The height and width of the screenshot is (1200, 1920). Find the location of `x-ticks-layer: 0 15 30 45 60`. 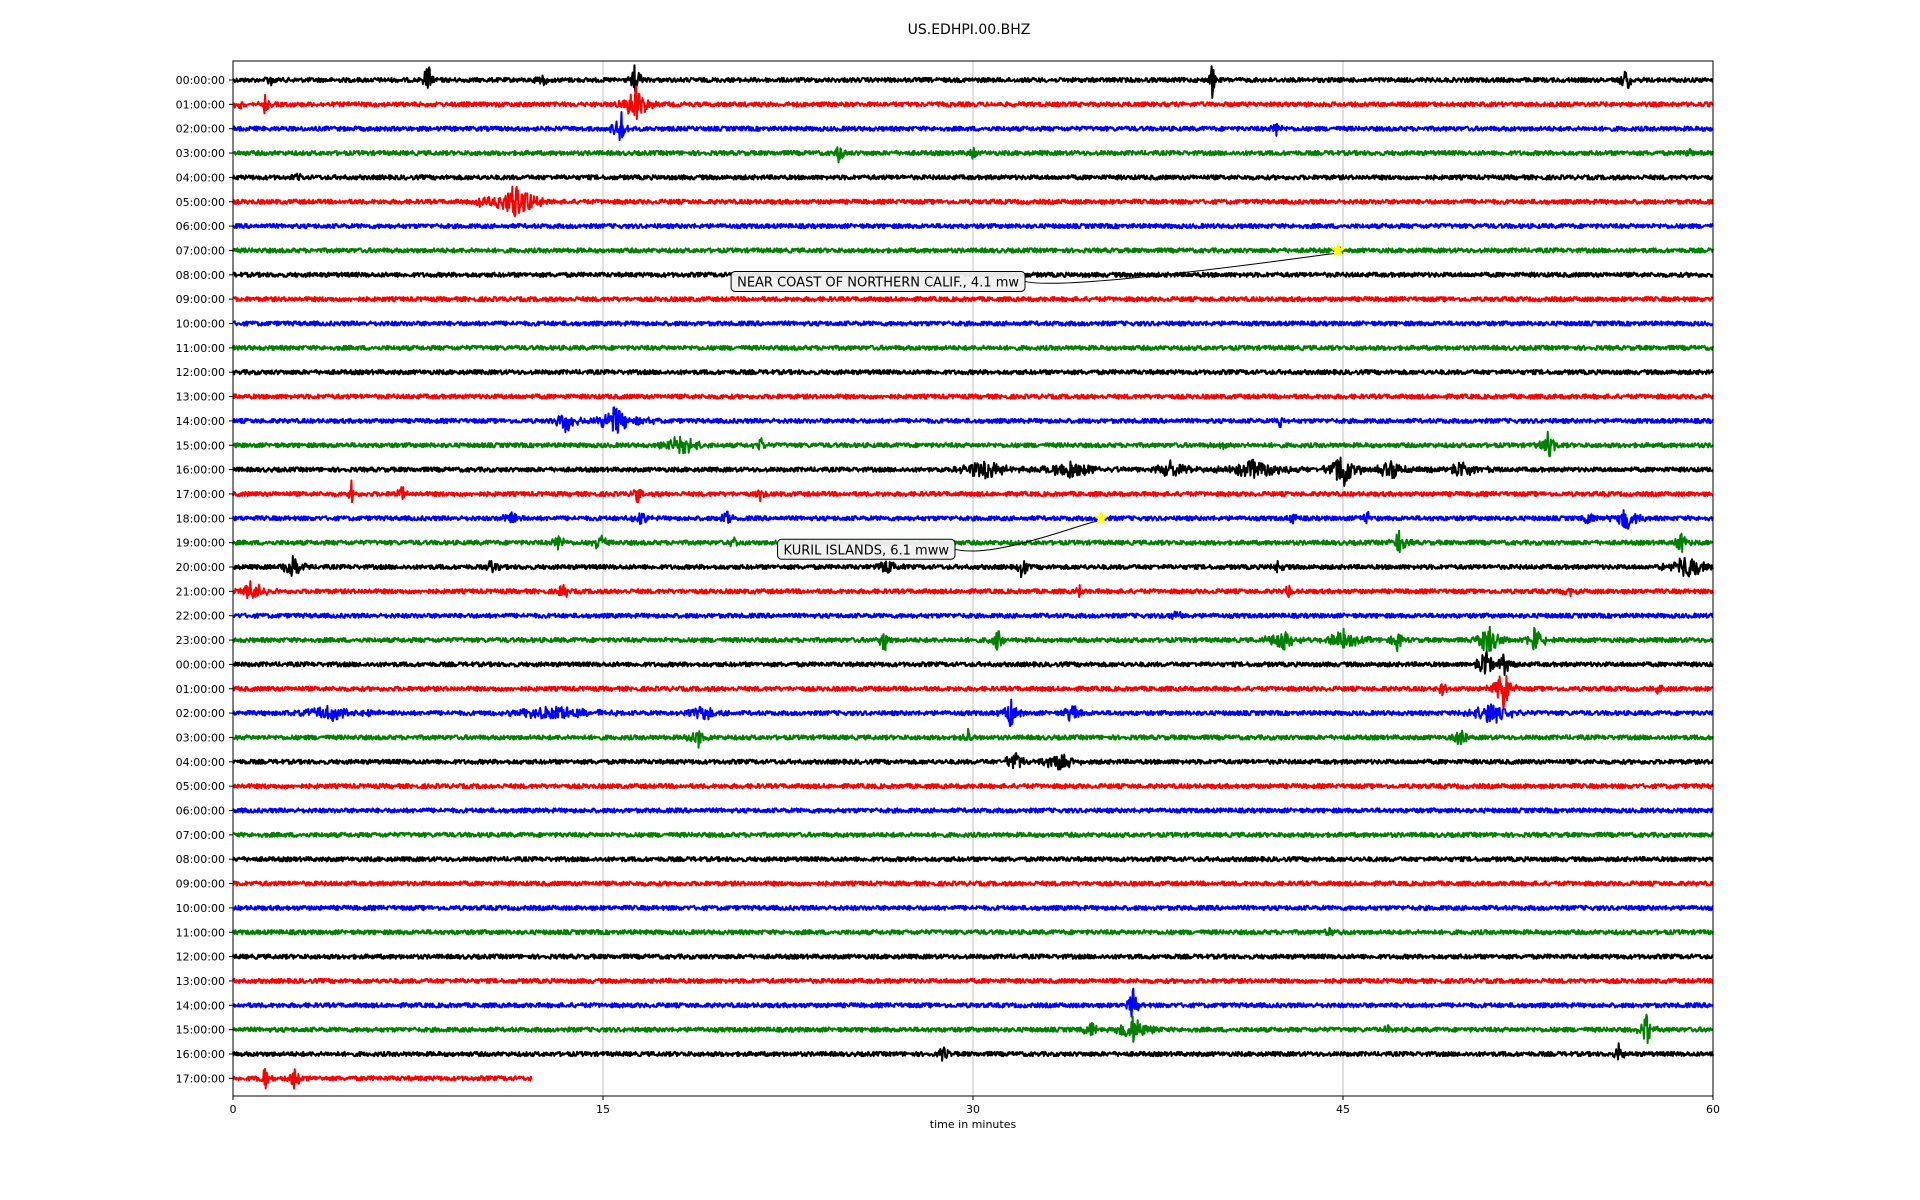

x-ticks-layer: 0 15 30 45 60 is located at coordinates (975, 1106).